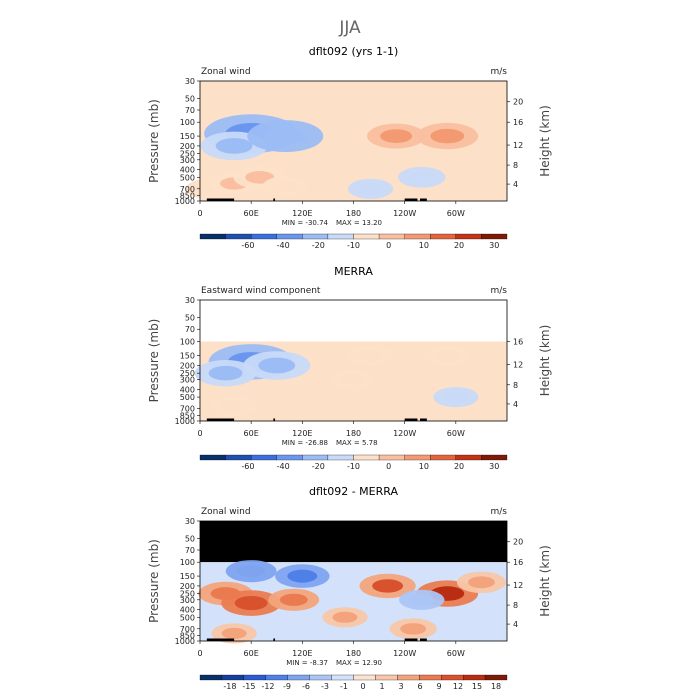  I want to click on colorbar-label: -6, so click(306, 686).